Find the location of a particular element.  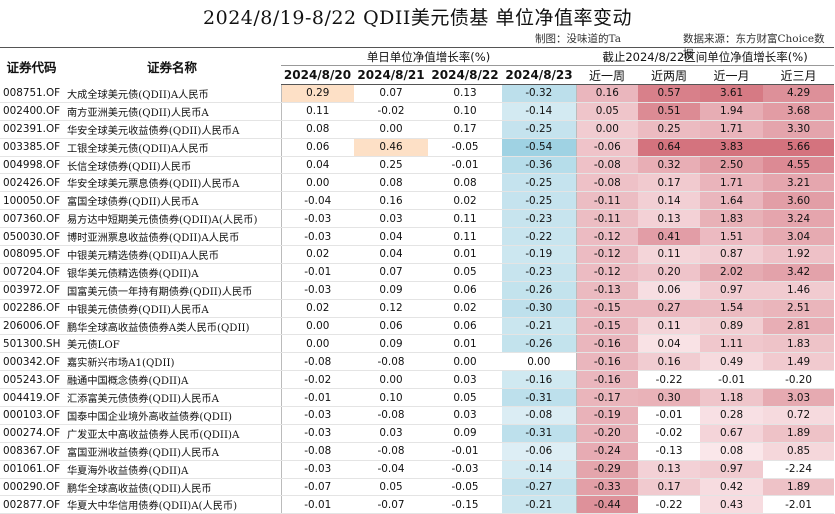

daily-return-cell: -0.01 is located at coordinates (465, 165).